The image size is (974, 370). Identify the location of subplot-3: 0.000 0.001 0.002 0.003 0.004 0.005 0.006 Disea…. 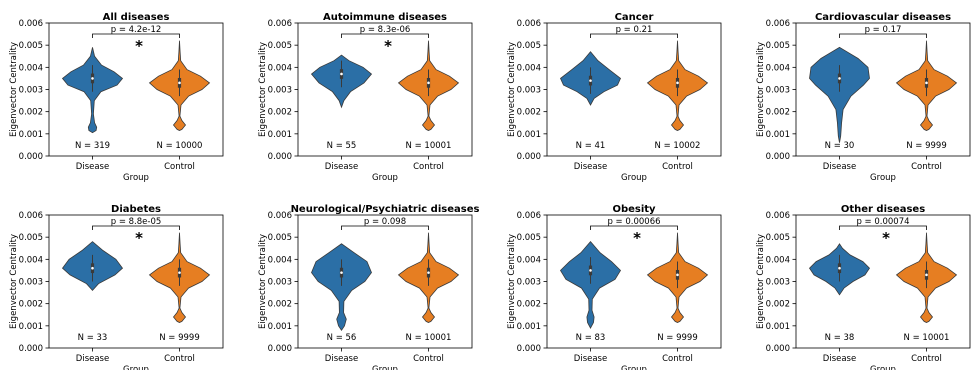
(614, 97).